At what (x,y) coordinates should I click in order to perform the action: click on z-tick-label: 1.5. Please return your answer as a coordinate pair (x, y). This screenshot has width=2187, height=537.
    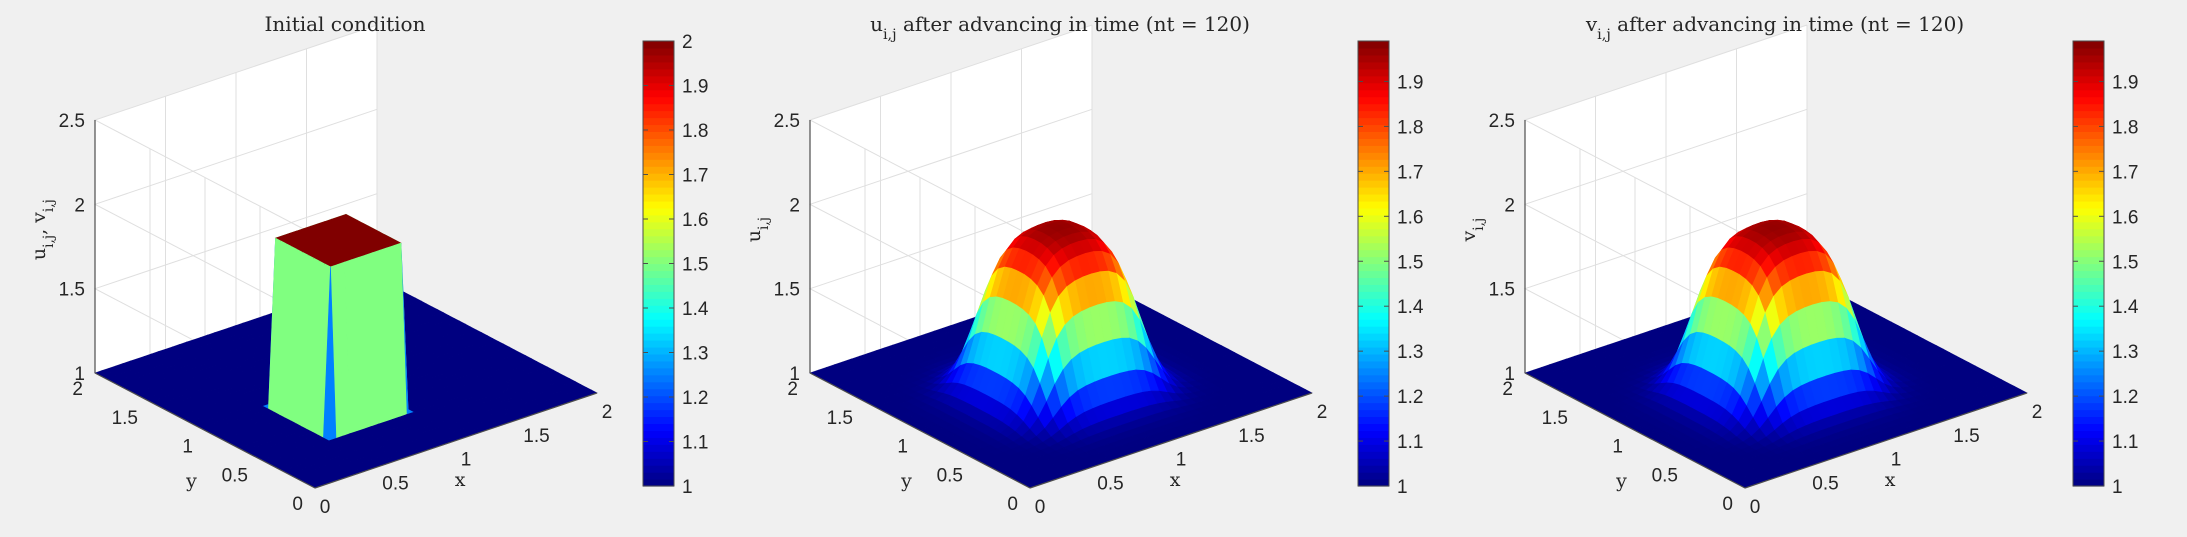
    Looking at the image, I should click on (787, 290).